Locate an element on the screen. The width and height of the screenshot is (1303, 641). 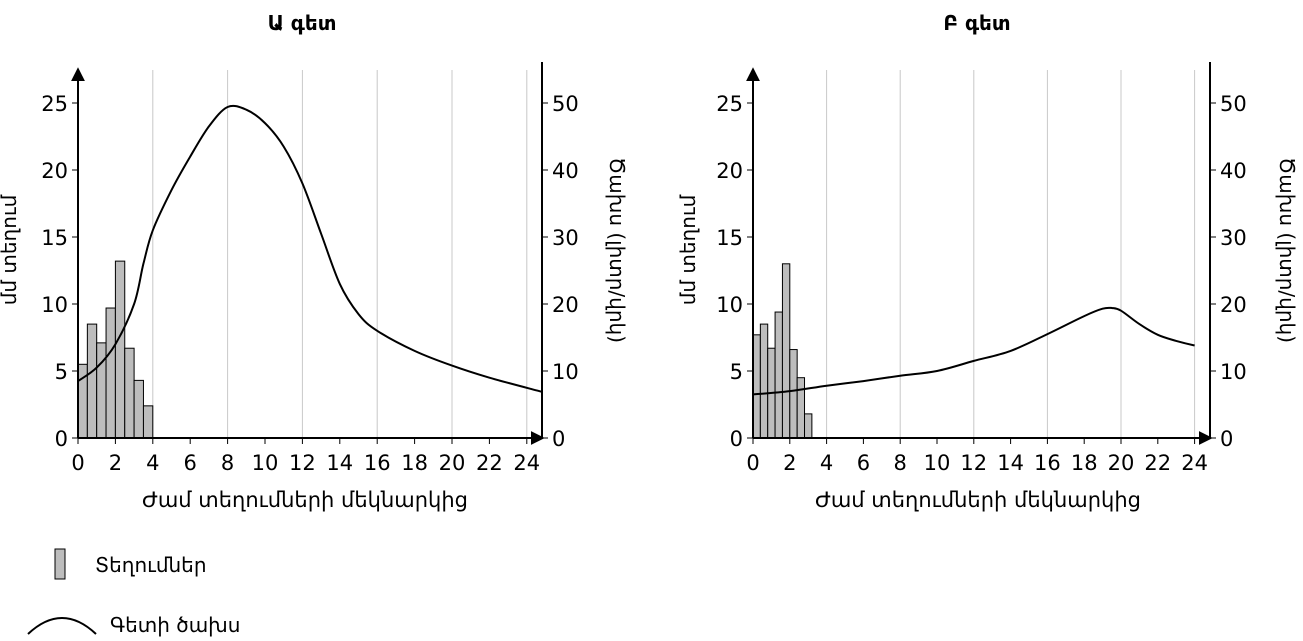
legend: Տեղումներ Գետի ծախս is located at coordinates (133, 592).